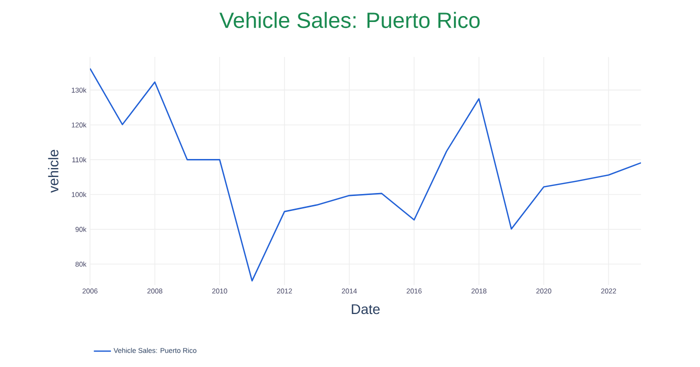 This screenshot has height=367, width=700. I want to click on chart-title: Vehicle Sales: Puerto Rico, so click(349, 20).